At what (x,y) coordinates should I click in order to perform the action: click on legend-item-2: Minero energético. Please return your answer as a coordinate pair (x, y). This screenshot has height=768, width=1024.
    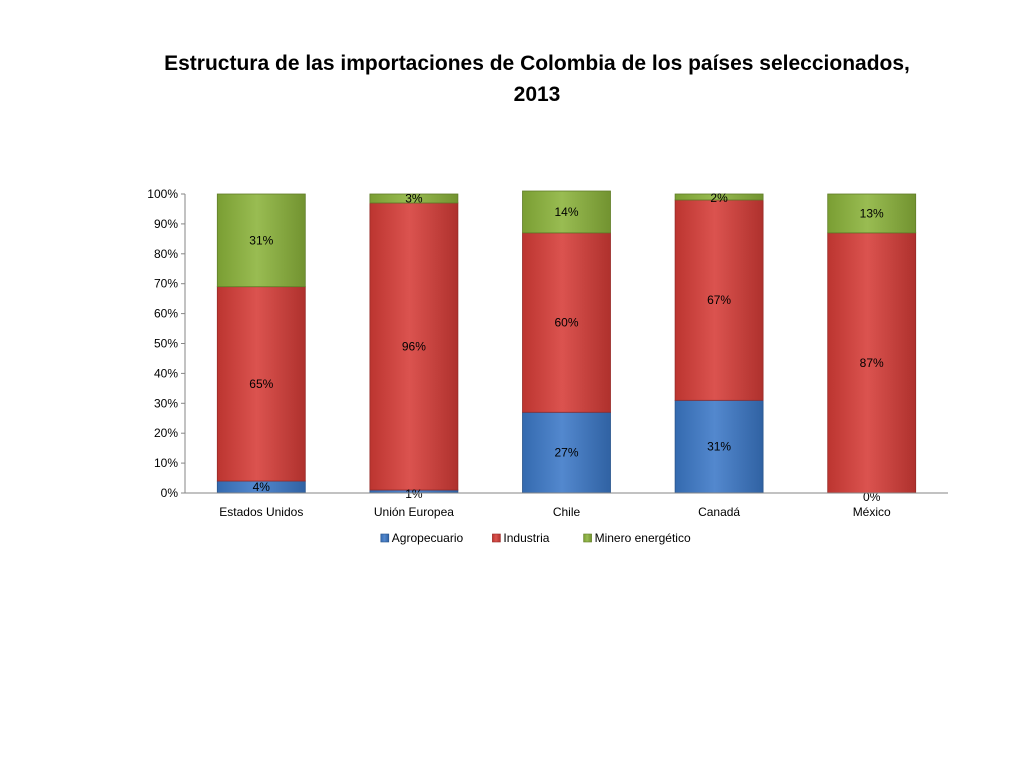
    Looking at the image, I should click on (637, 538).